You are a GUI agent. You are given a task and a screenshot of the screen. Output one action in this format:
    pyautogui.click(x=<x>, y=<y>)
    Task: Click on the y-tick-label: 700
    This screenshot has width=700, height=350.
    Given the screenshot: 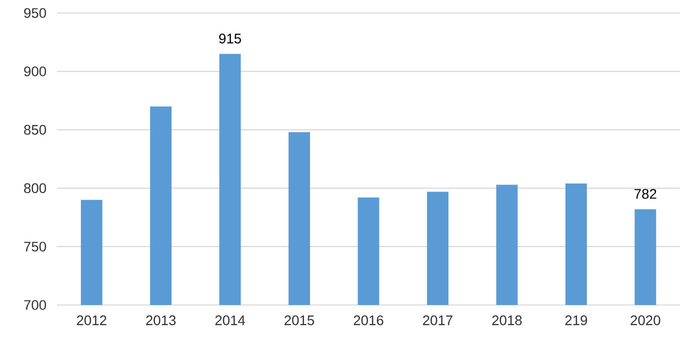 What is the action you would take?
    pyautogui.click(x=35, y=305)
    